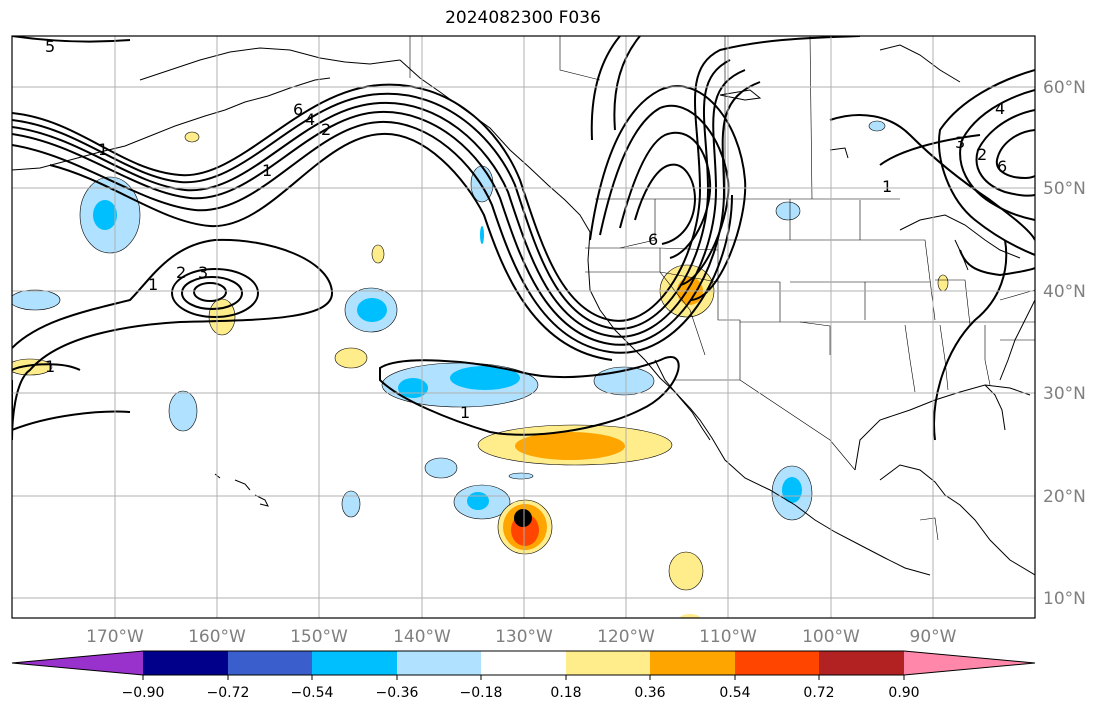  What do you see at coordinates (1064, 497) in the screenshot?
I see `lat-tick-label: 20°N` at bounding box center [1064, 497].